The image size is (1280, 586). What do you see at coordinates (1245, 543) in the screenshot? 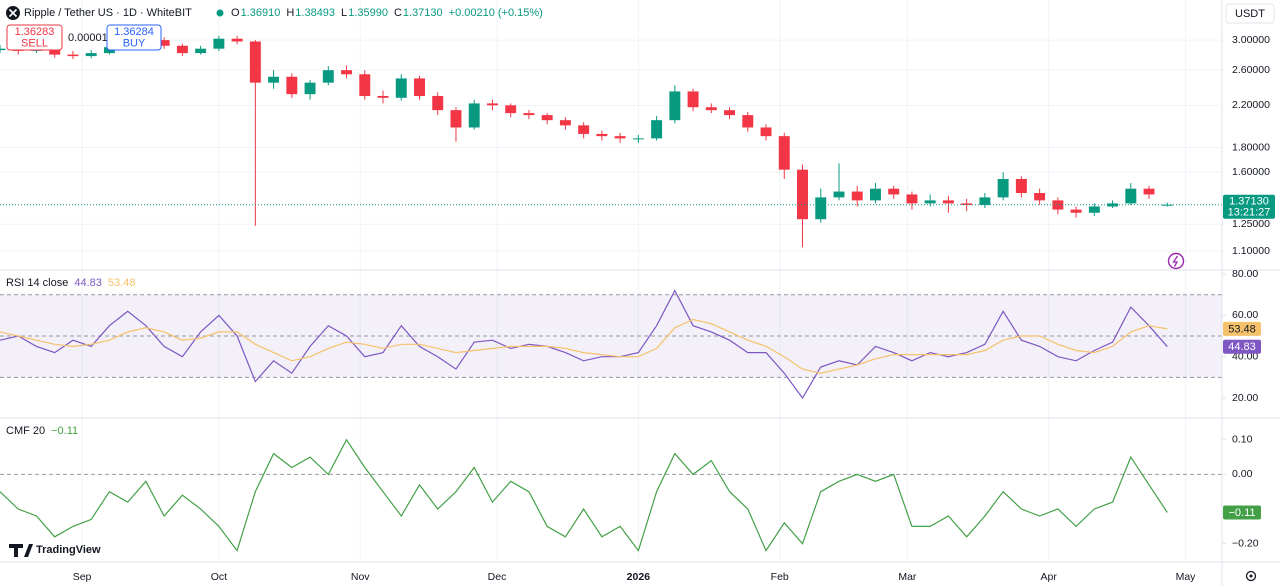
I see `y-tick-label: −0.20` at bounding box center [1245, 543].